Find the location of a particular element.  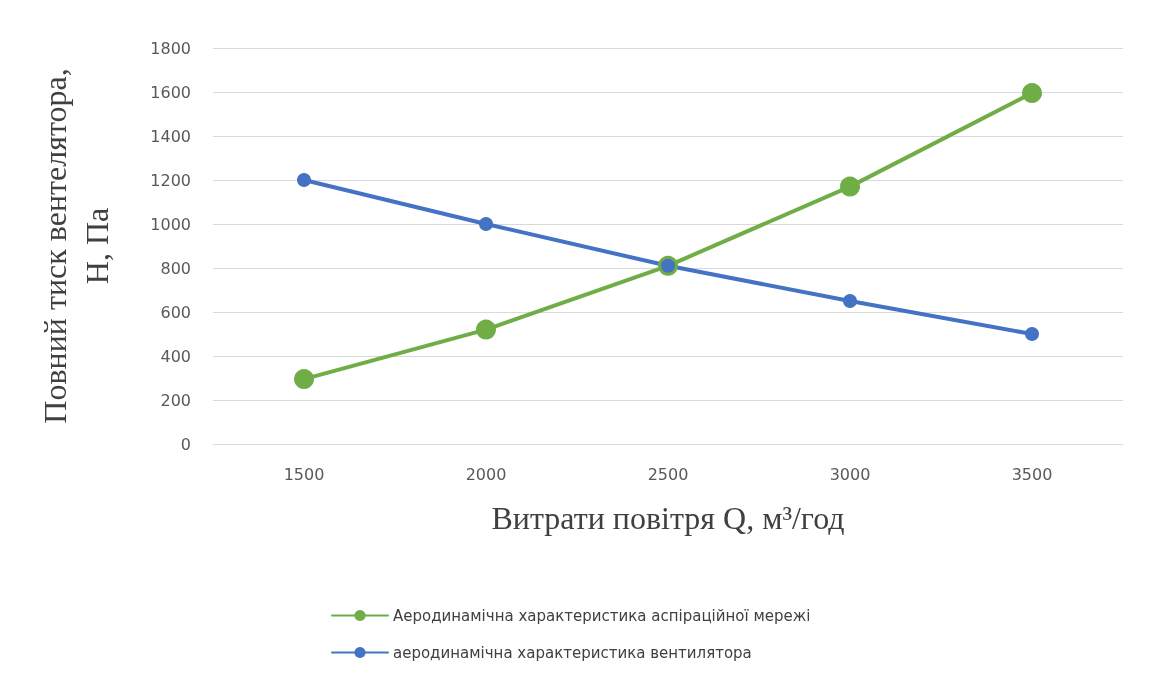

legend-label: Аеродинамічна характеристика аспіраційної мережі is located at coordinates (602, 615).